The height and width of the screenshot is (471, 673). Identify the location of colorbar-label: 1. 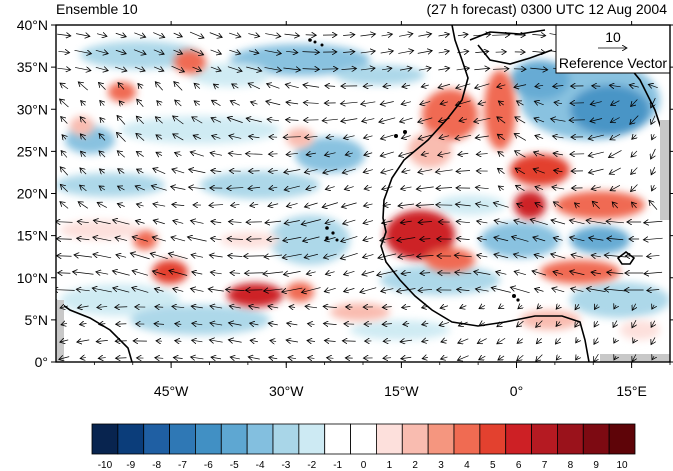
(390, 465).